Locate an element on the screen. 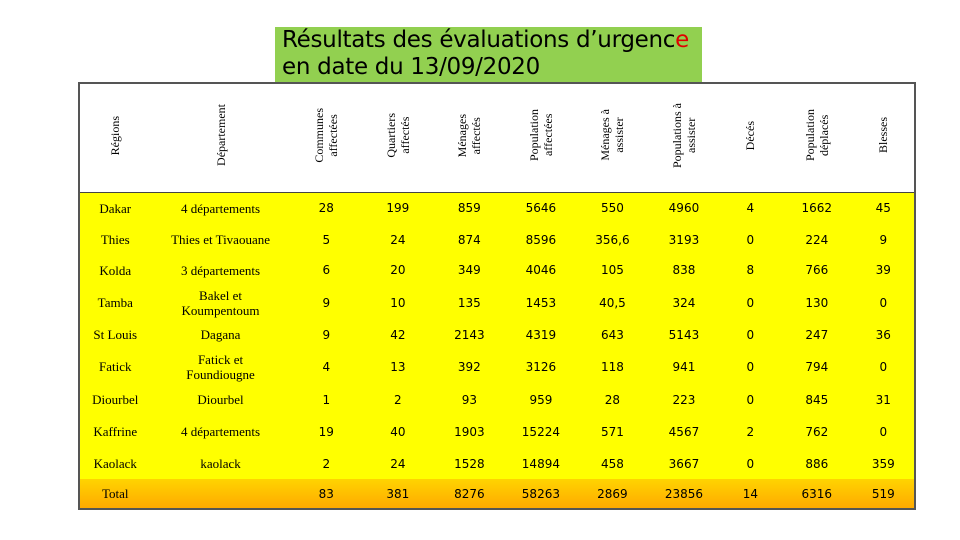  value-cell: 19 is located at coordinates (326, 431).